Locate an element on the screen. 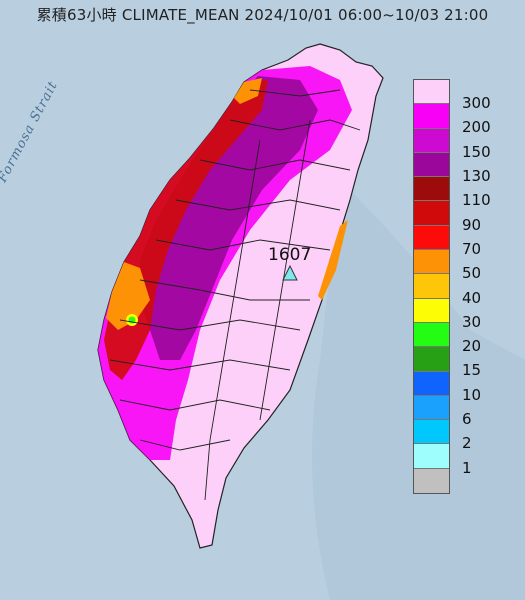 The image size is (525, 600). legend-label: 30 is located at coordinates (472, 321).